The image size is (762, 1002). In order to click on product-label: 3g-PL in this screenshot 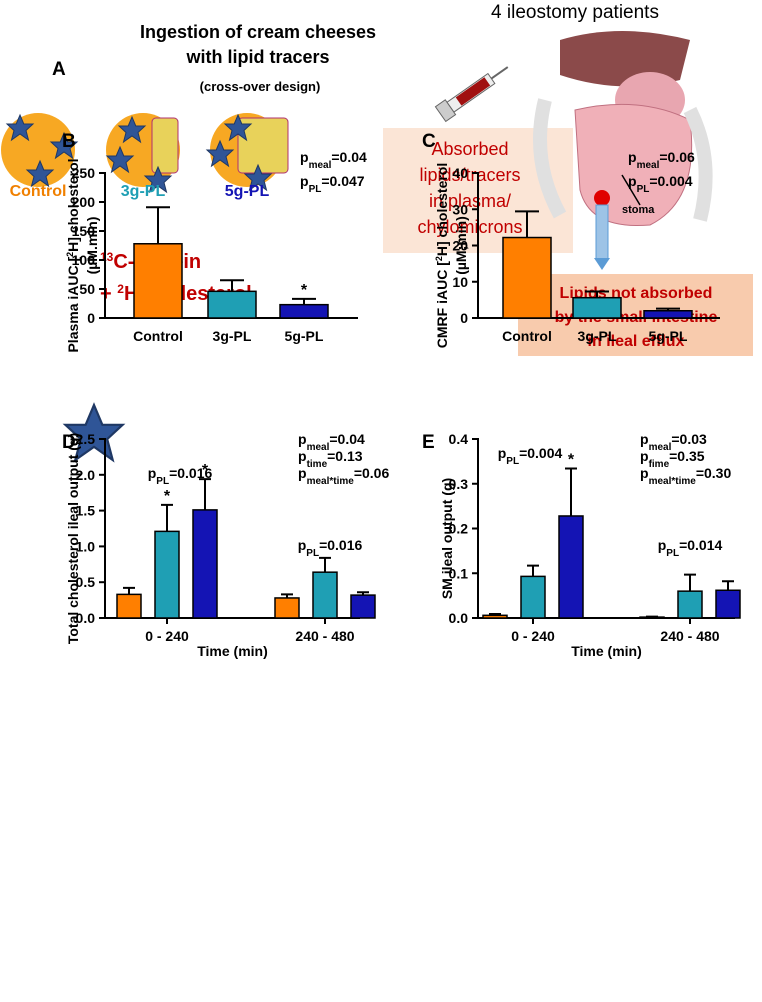, I will do `click(143, 191)`.